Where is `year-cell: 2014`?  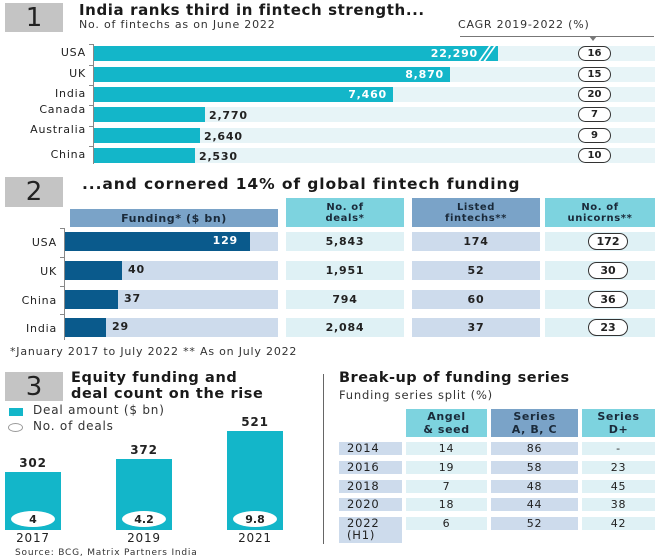 year-cell: 2014 is located at coordinates (370, 448).